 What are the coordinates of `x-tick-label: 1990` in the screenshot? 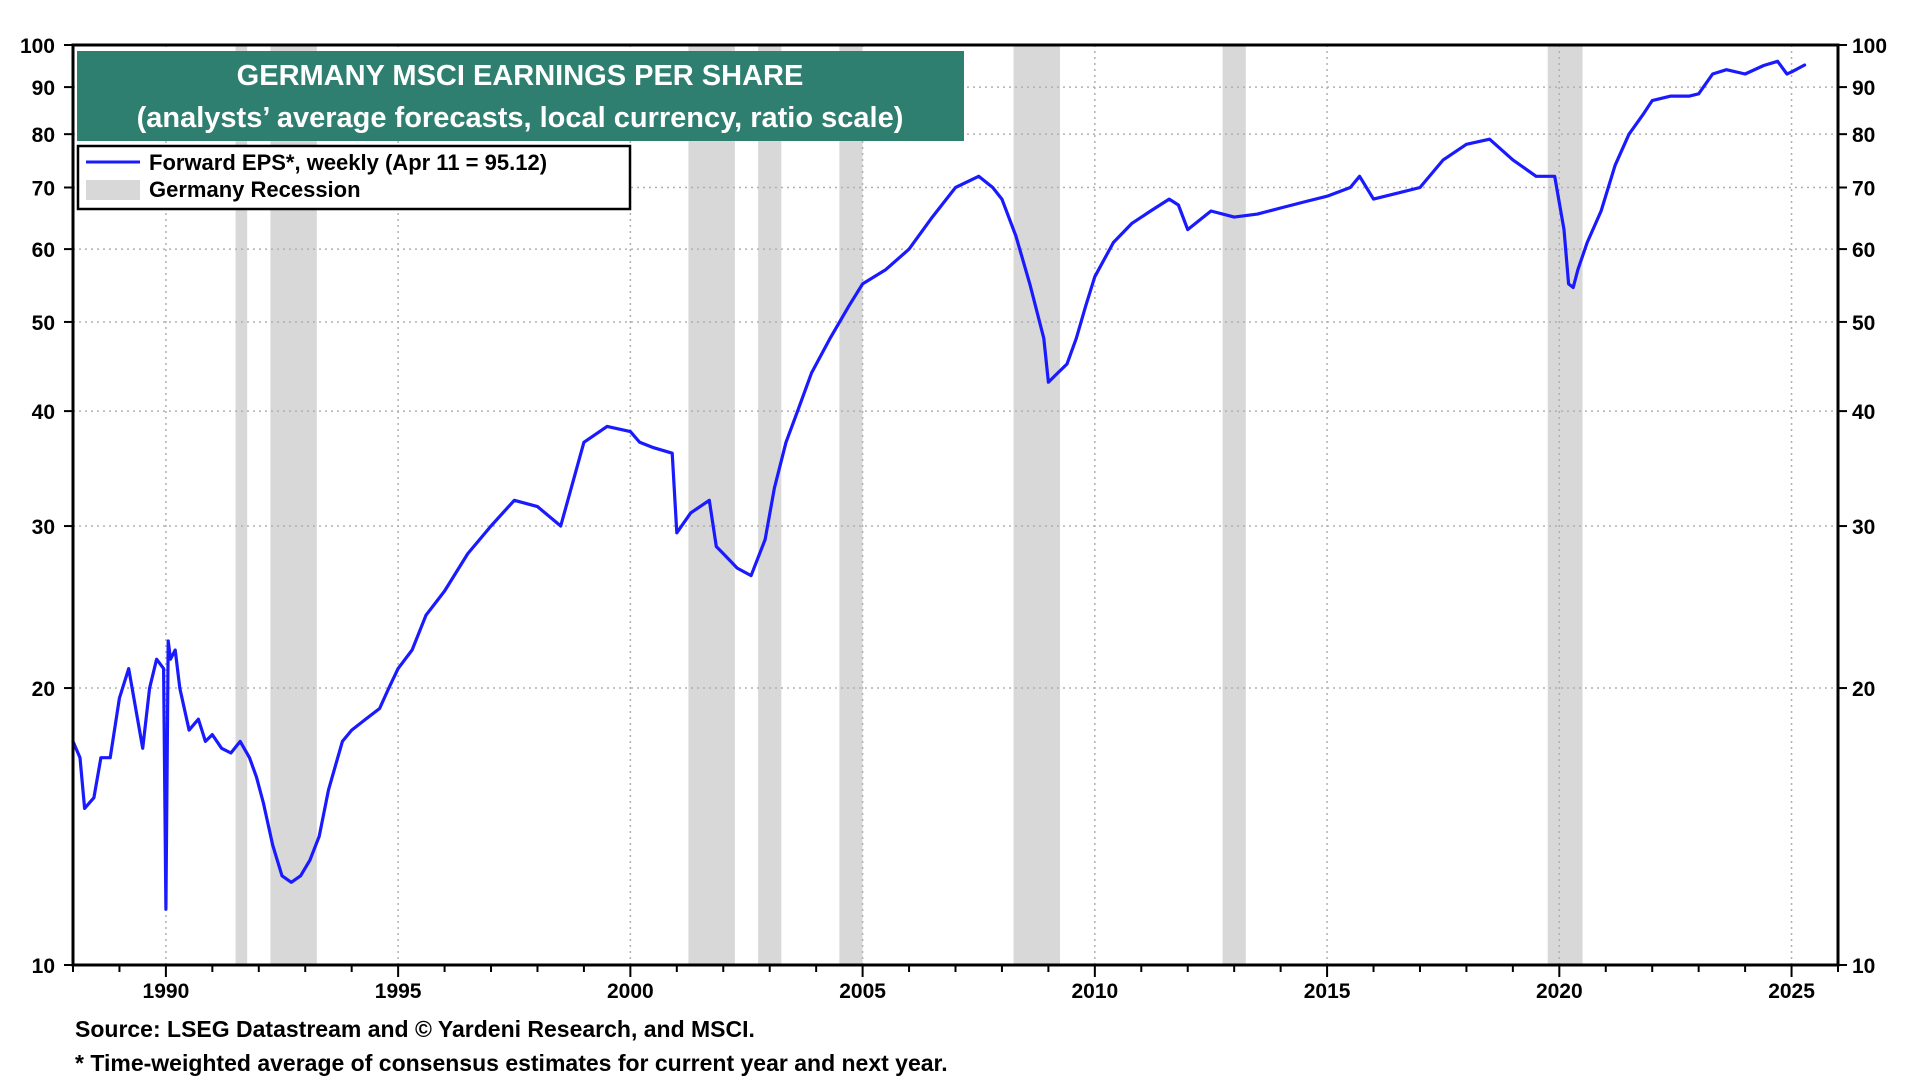 It's located at (166, 991).